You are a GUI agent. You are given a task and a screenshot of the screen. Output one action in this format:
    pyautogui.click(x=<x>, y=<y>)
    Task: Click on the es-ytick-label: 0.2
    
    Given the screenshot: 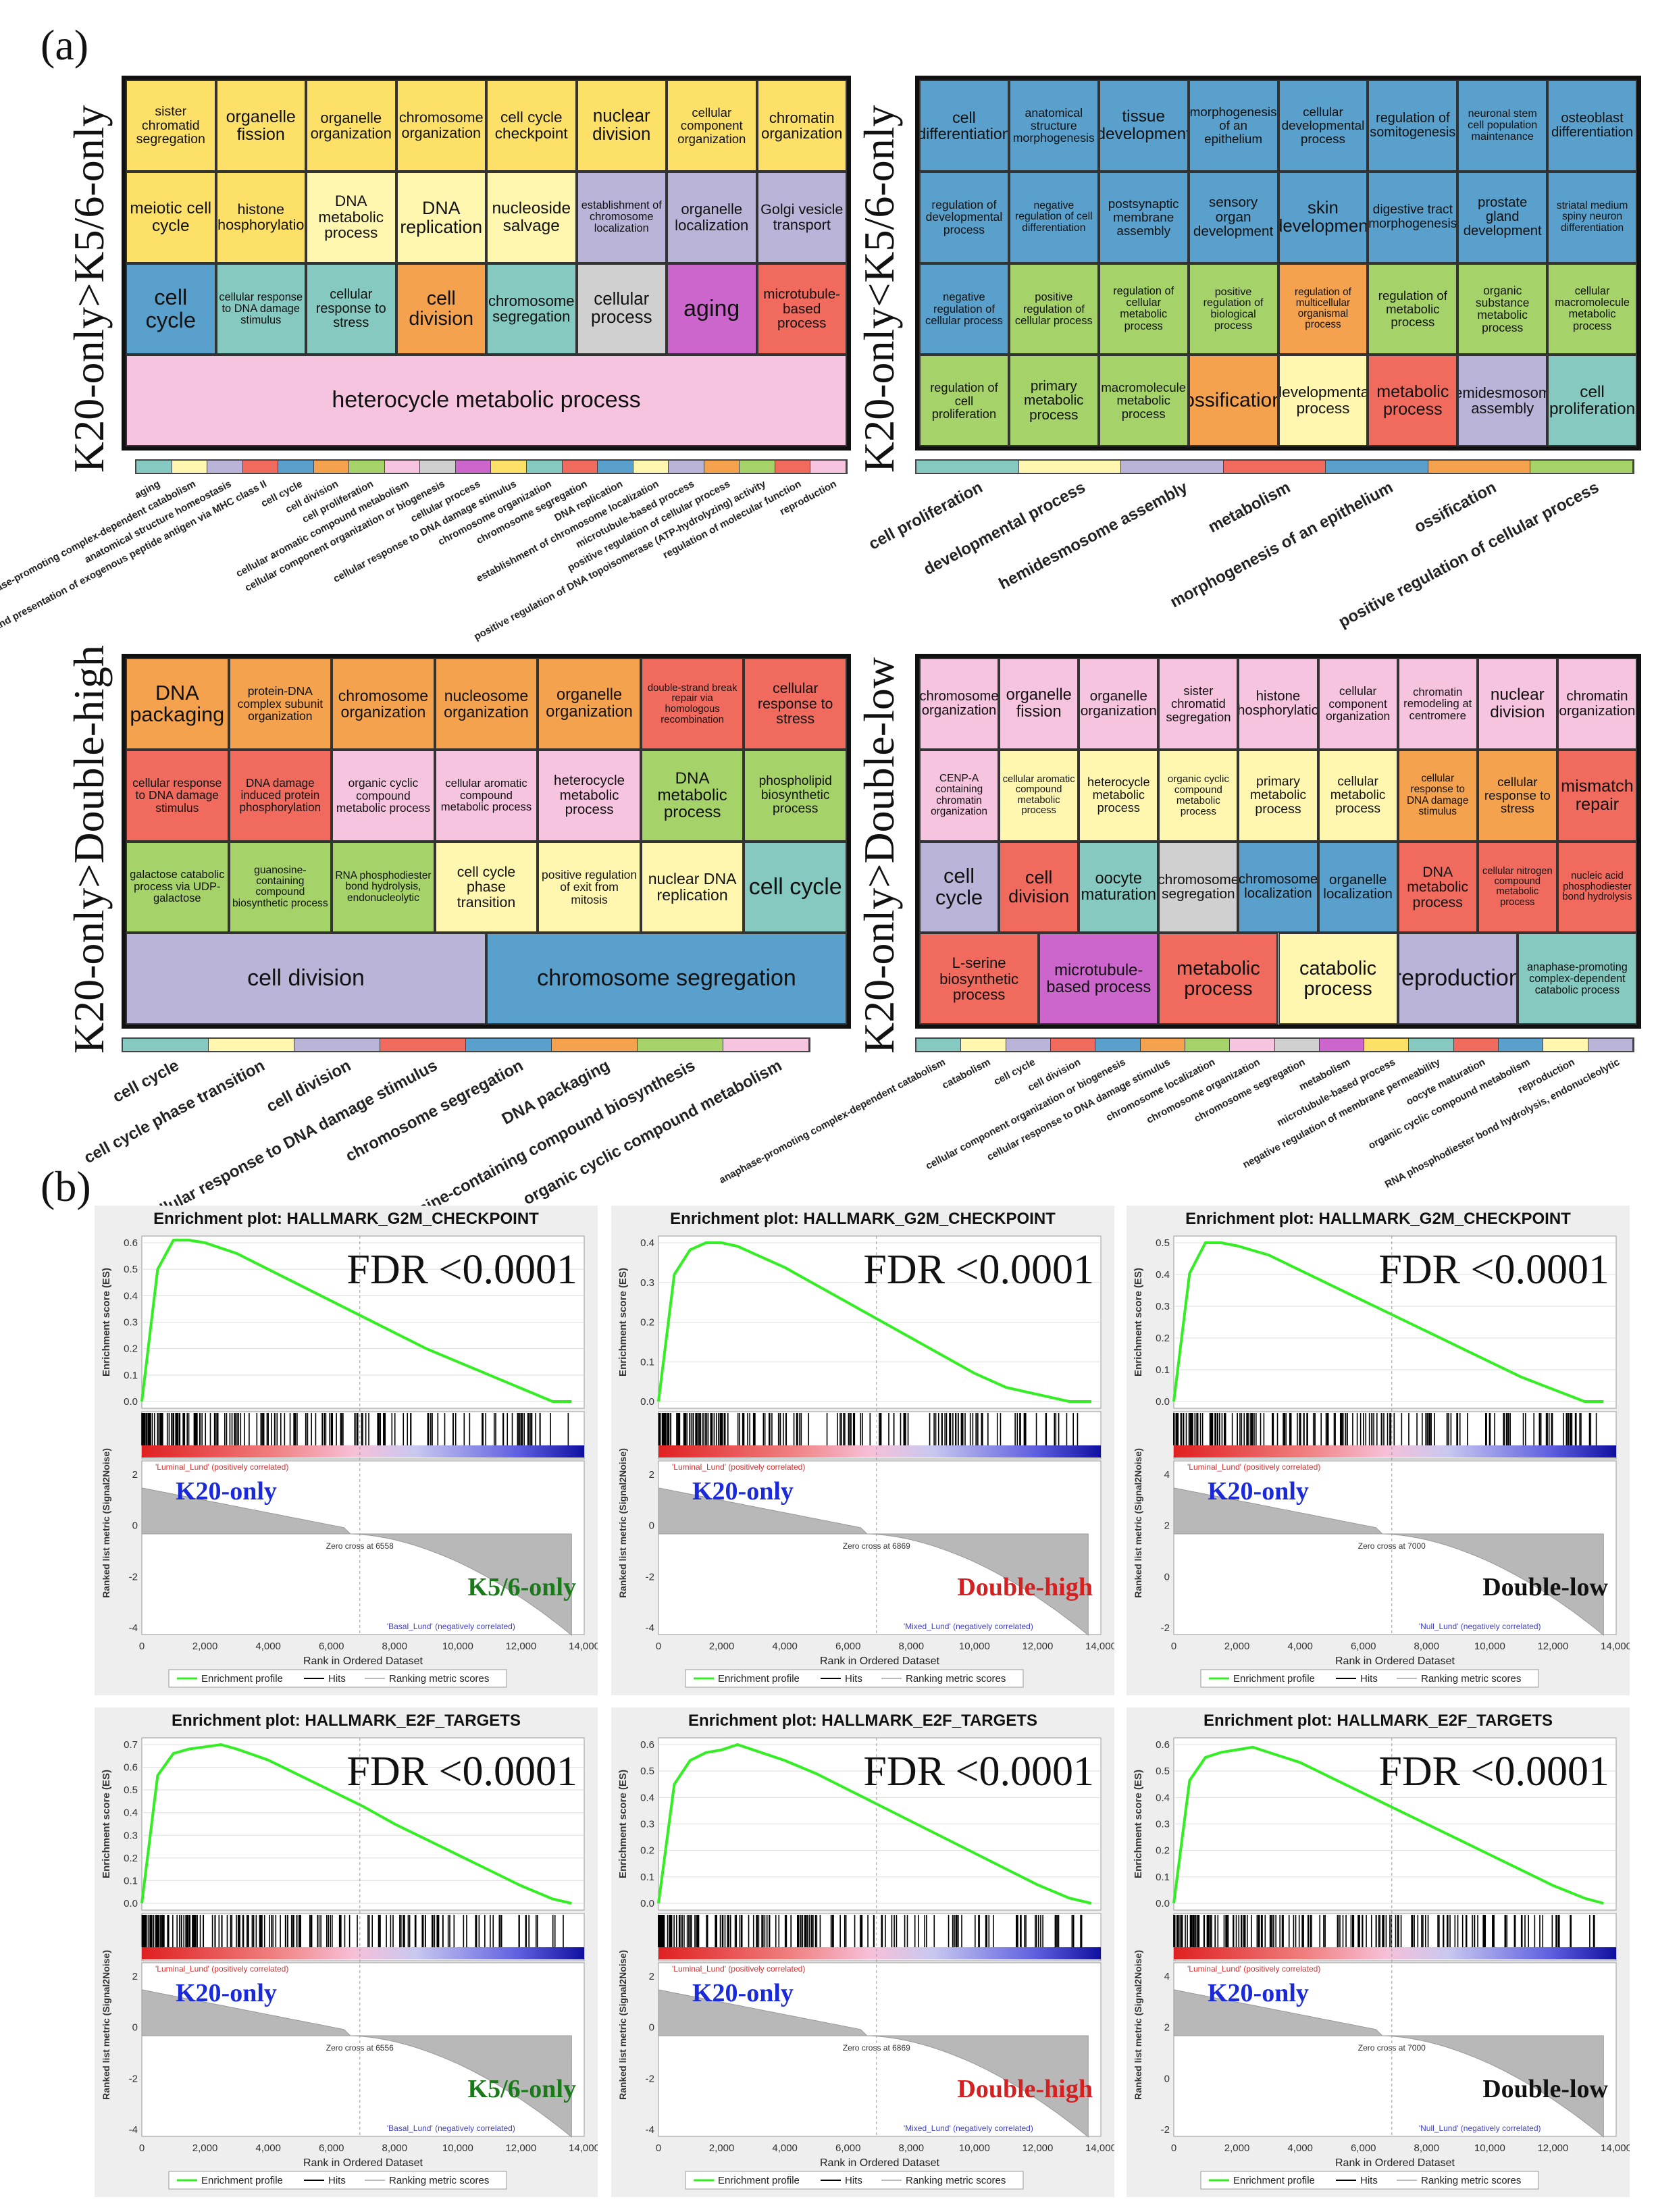 What is the action you would take?
    pyautogui.click(x=131, y=1349)
    